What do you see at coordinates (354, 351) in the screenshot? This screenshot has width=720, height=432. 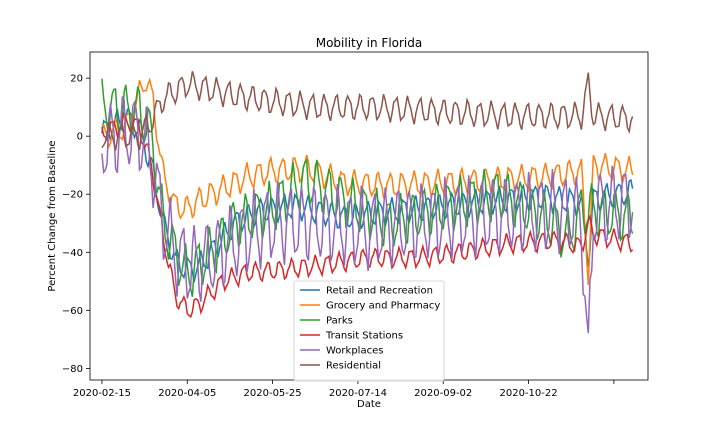 I see `legend-label: Workplaces` at bounding box center [354, 351].